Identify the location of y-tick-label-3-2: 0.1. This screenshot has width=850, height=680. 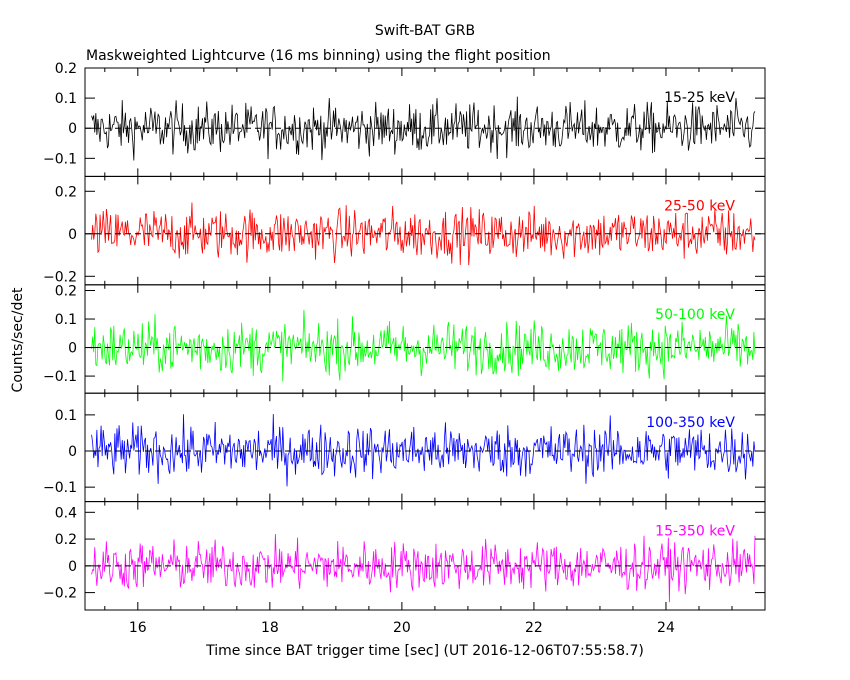
(66, 320).